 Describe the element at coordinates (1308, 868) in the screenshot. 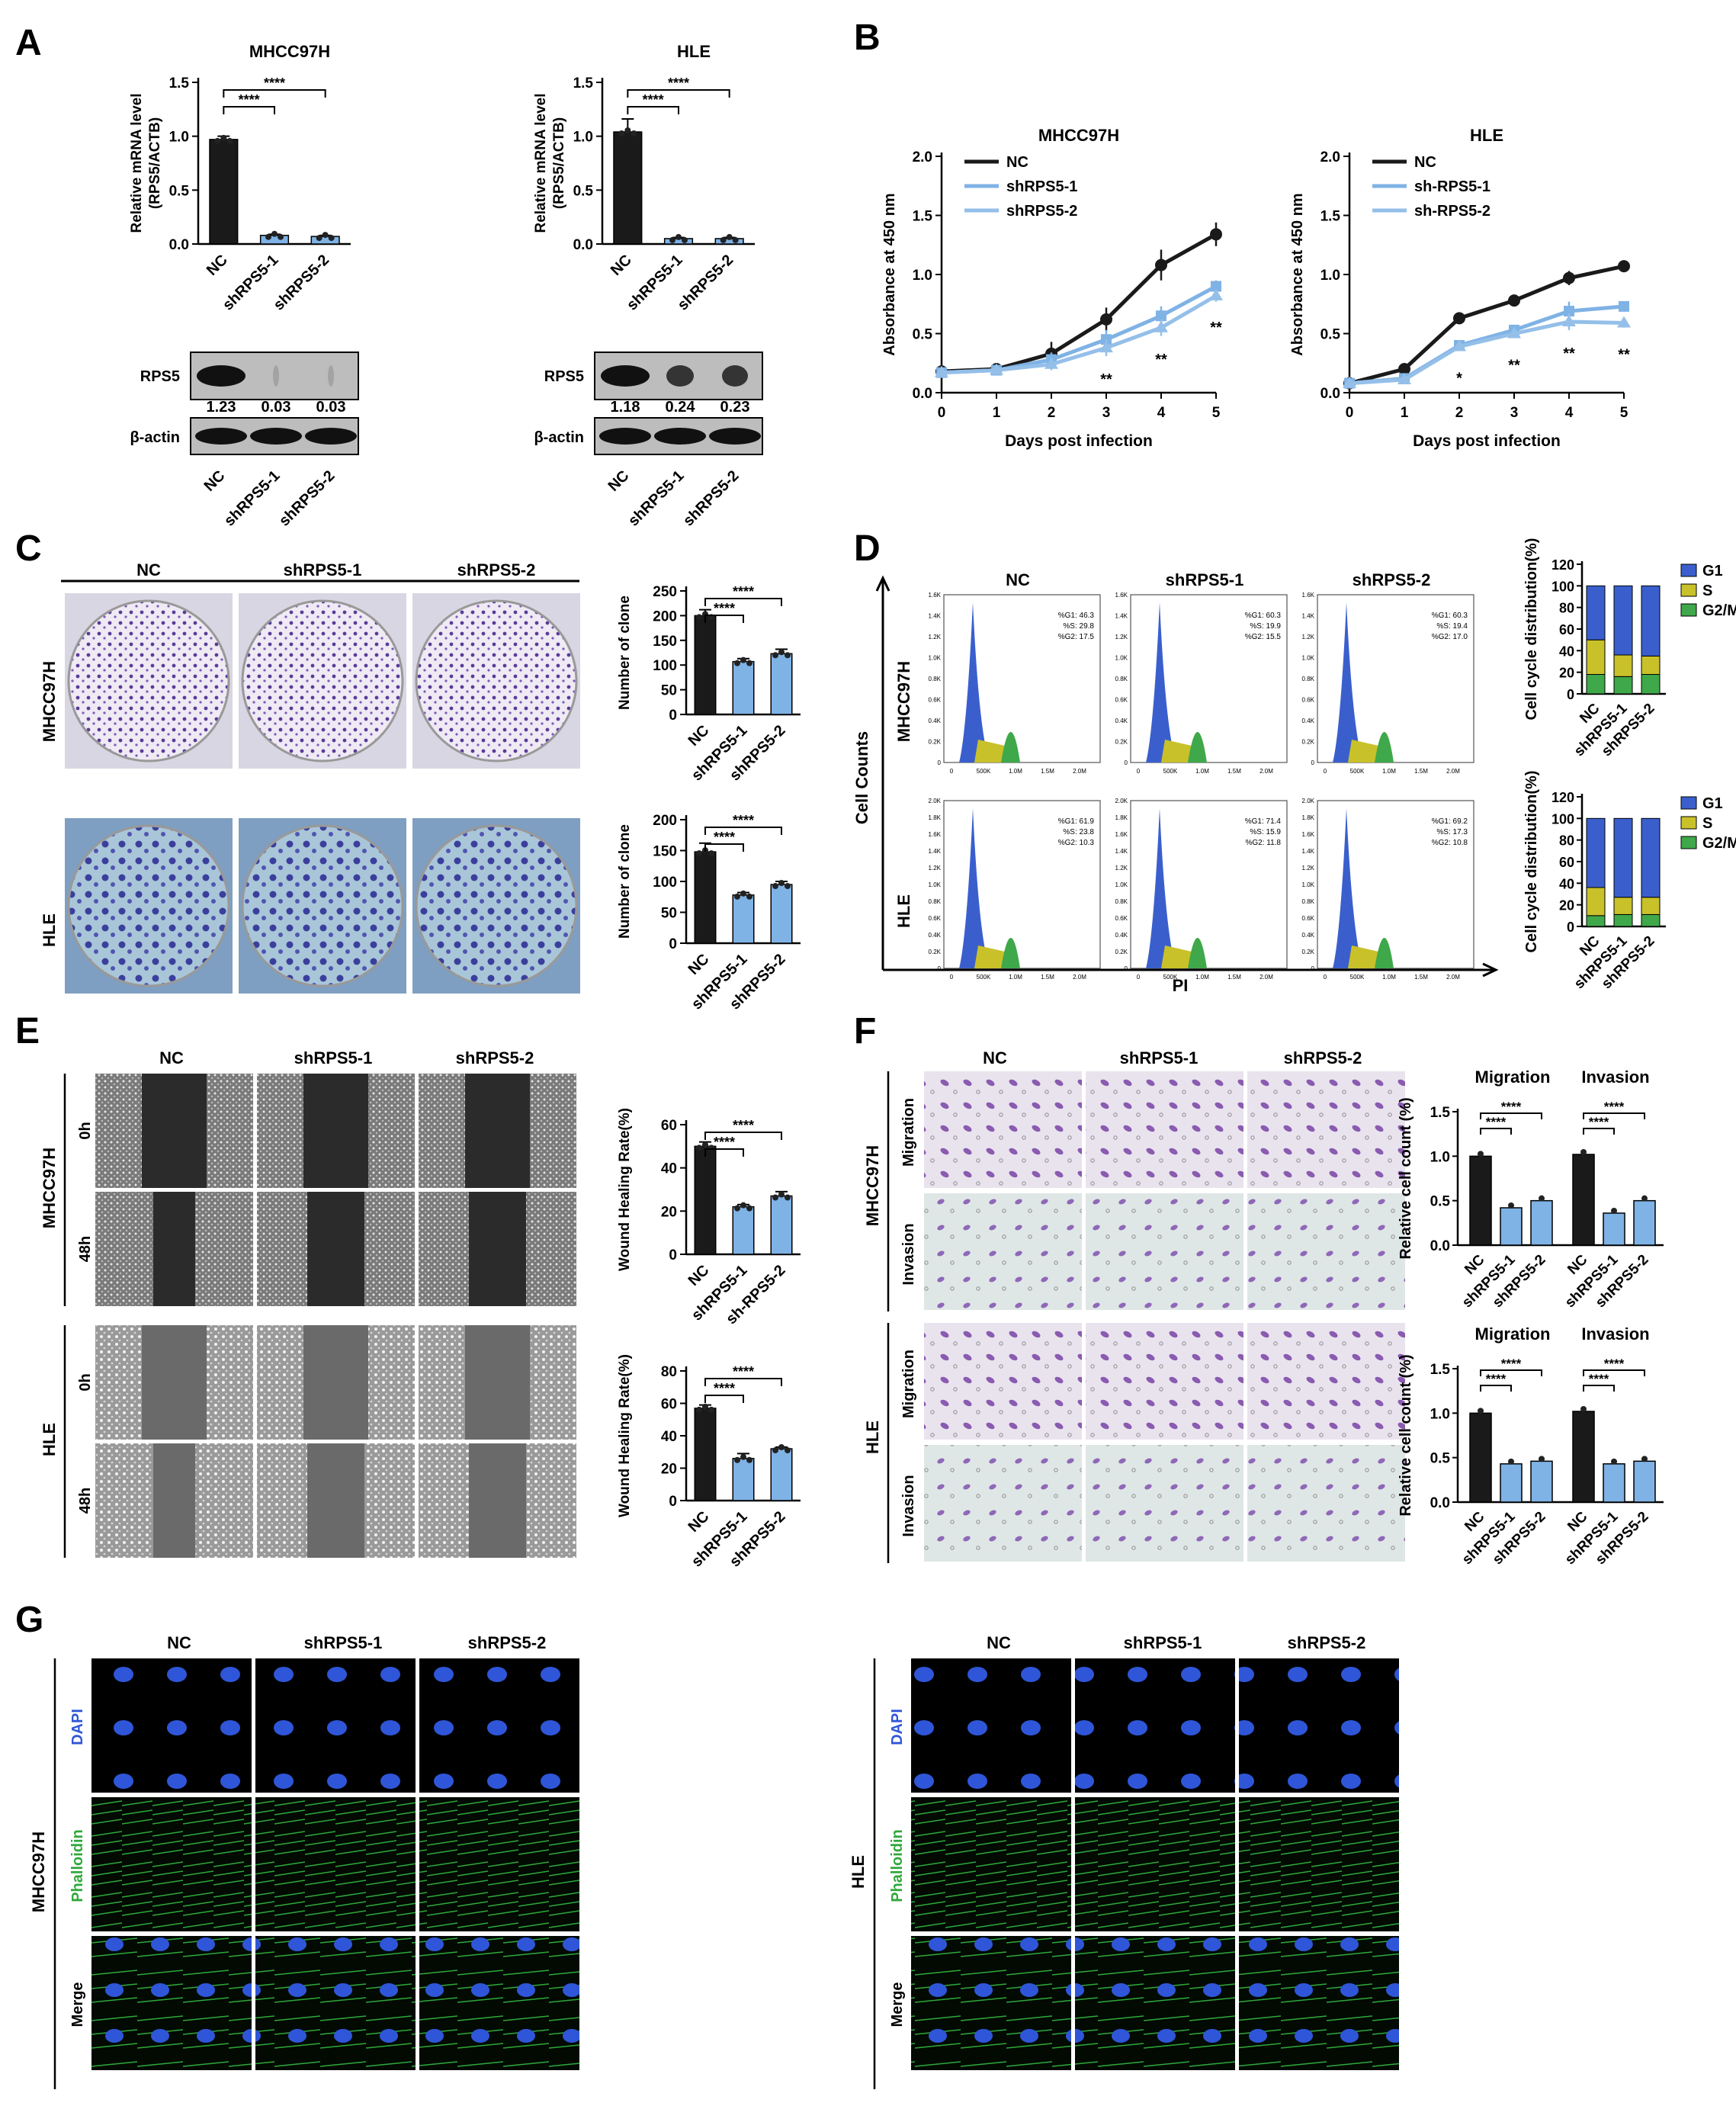

I see `hist-y-tick: 1.2K` at that location.